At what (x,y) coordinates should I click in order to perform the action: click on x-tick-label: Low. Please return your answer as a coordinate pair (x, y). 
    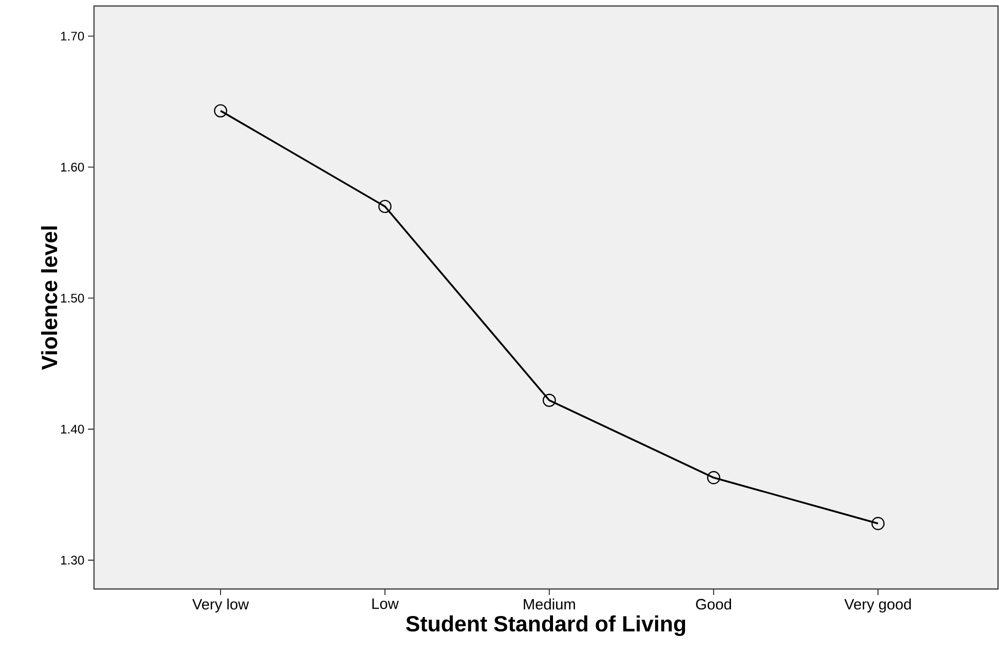
    Looking at the image, I should click on (385, 603).